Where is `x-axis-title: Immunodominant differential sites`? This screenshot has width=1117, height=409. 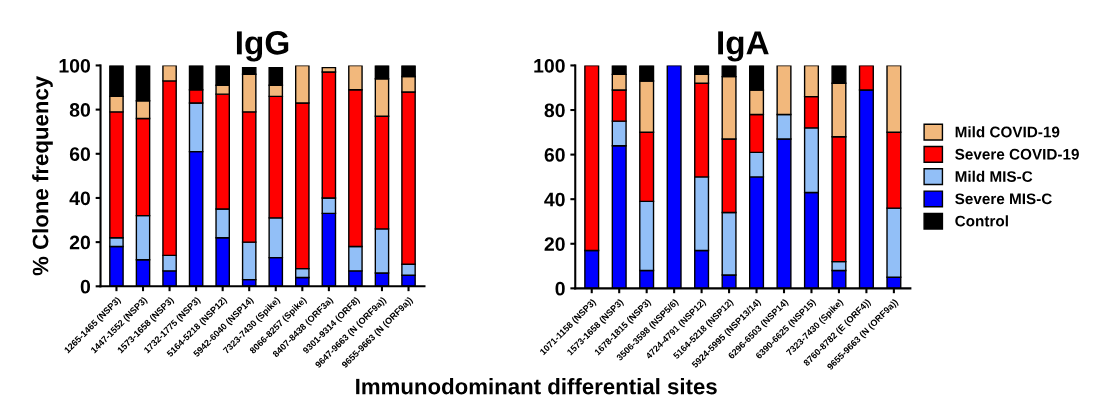
x-axis-title: Immunodominant differential sites is located at coordinates (536, 386).